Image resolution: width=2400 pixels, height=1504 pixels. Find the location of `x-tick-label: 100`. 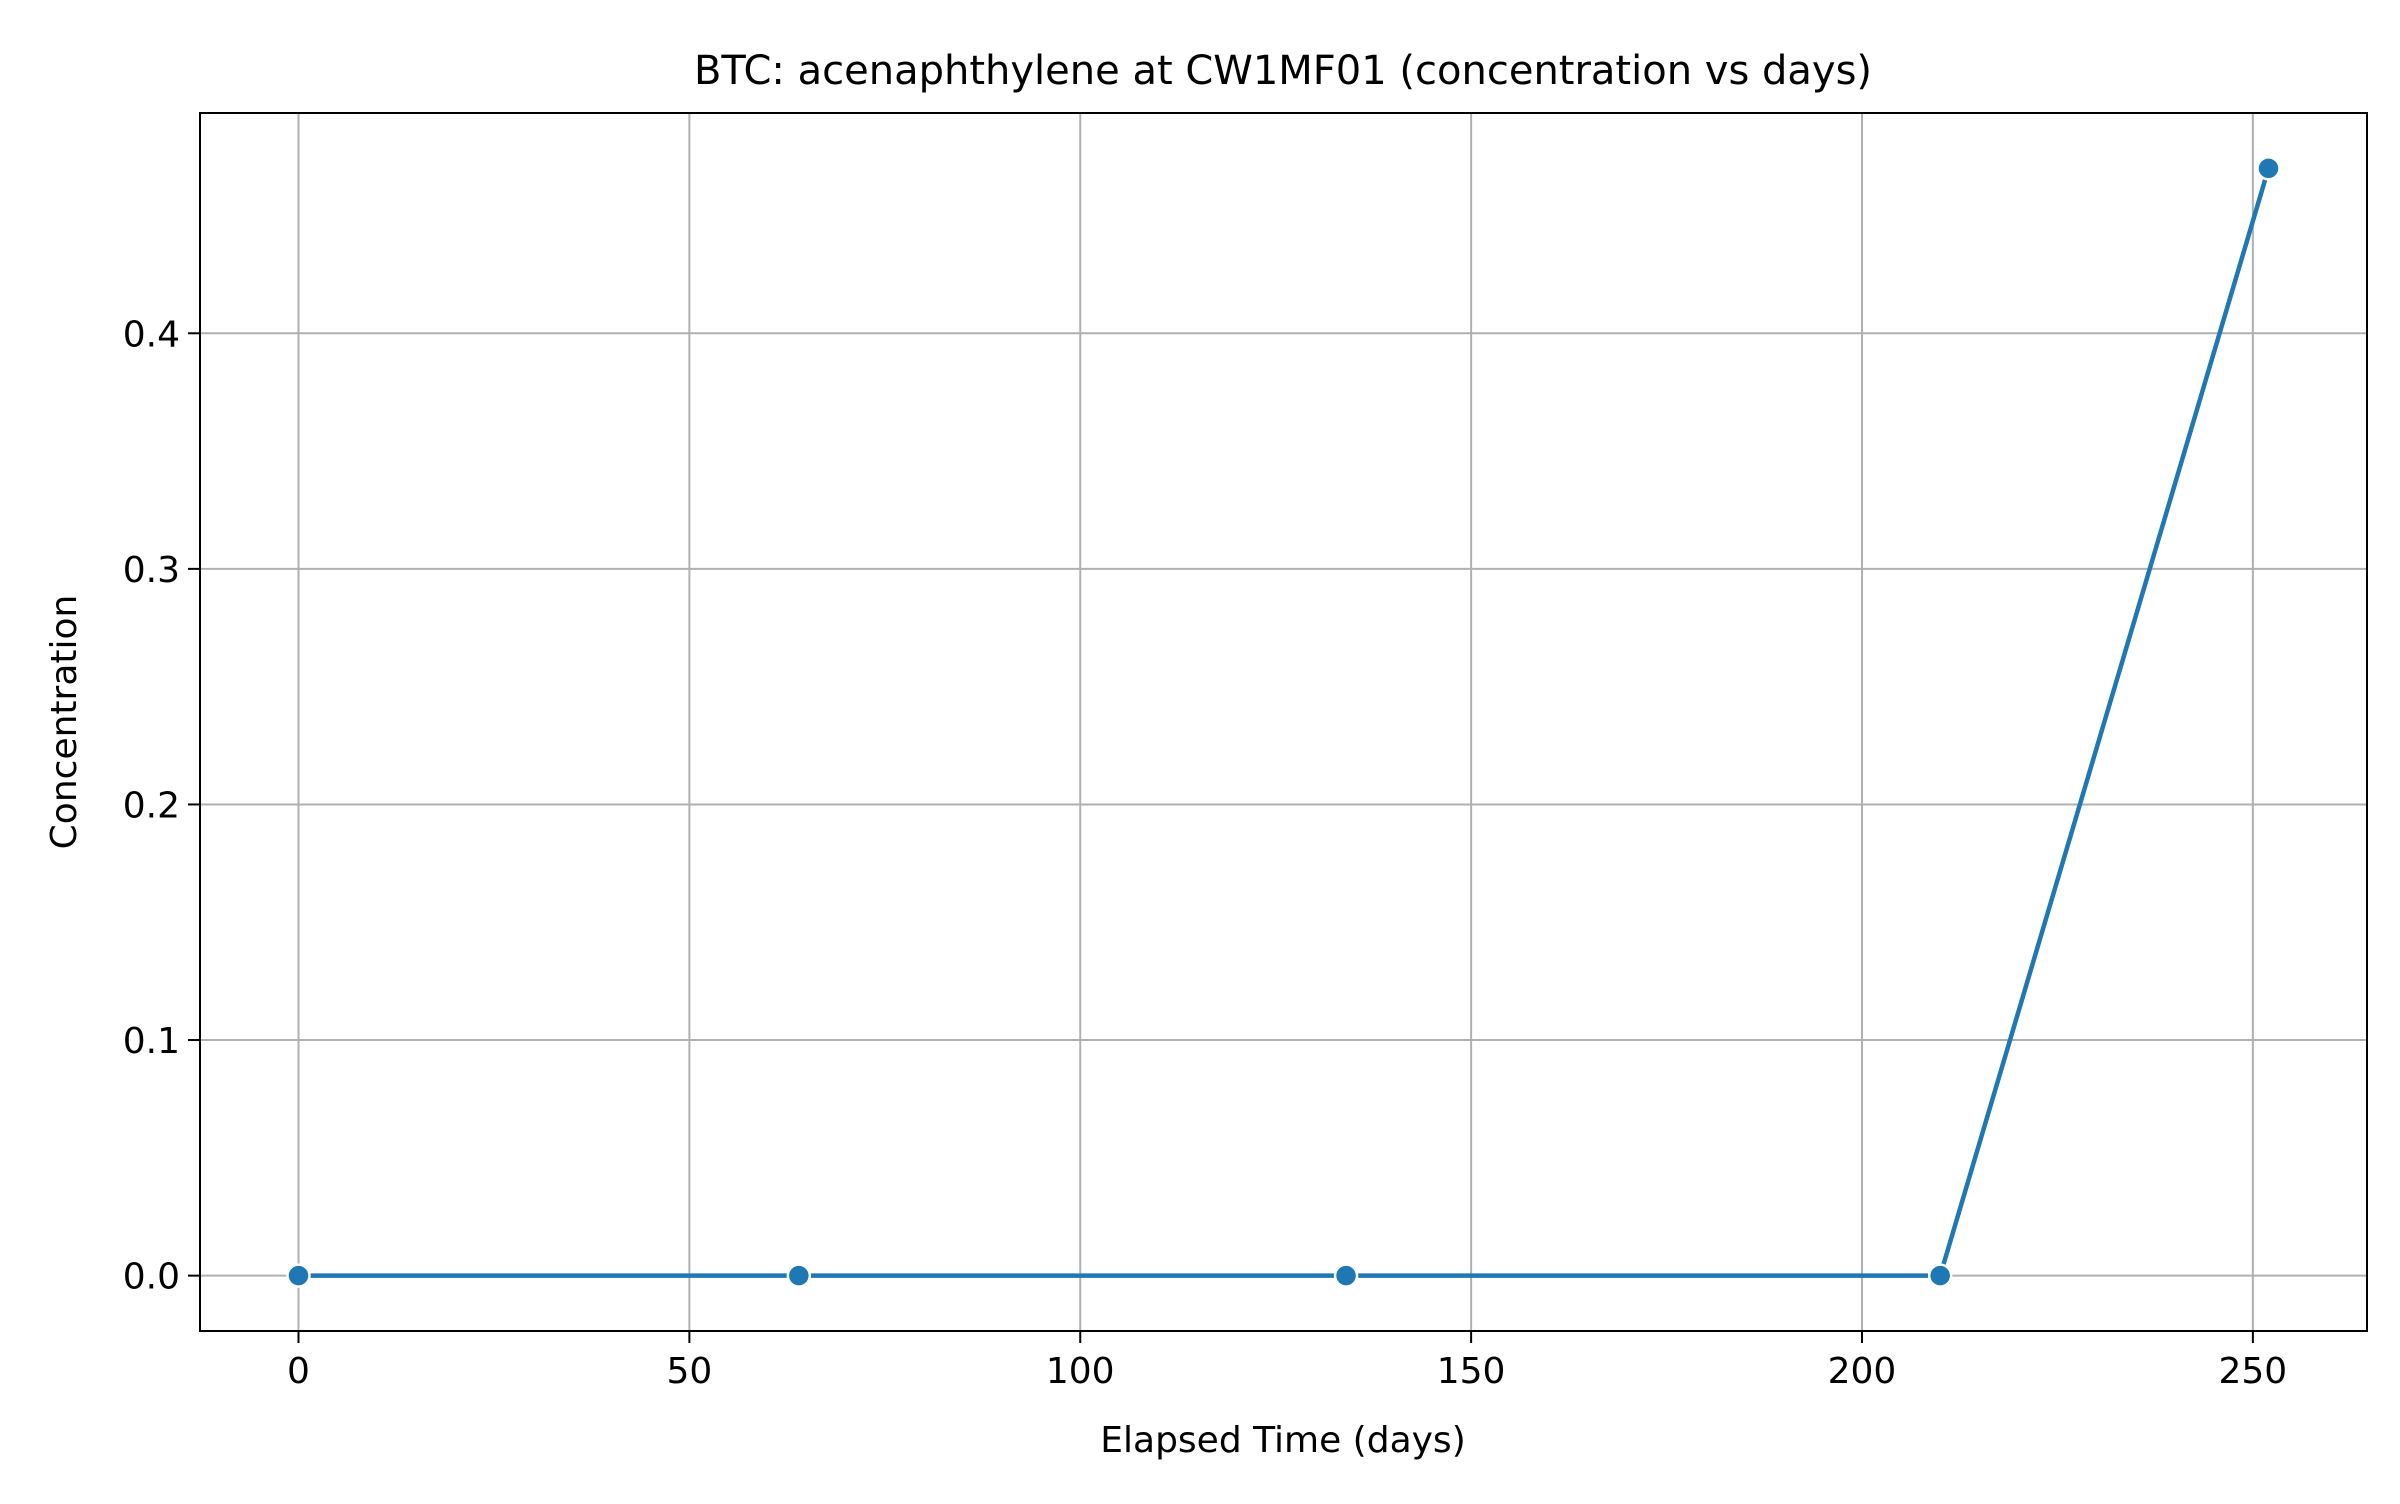

x-tick-label: 100 is located at coordinates (1080, 1371).